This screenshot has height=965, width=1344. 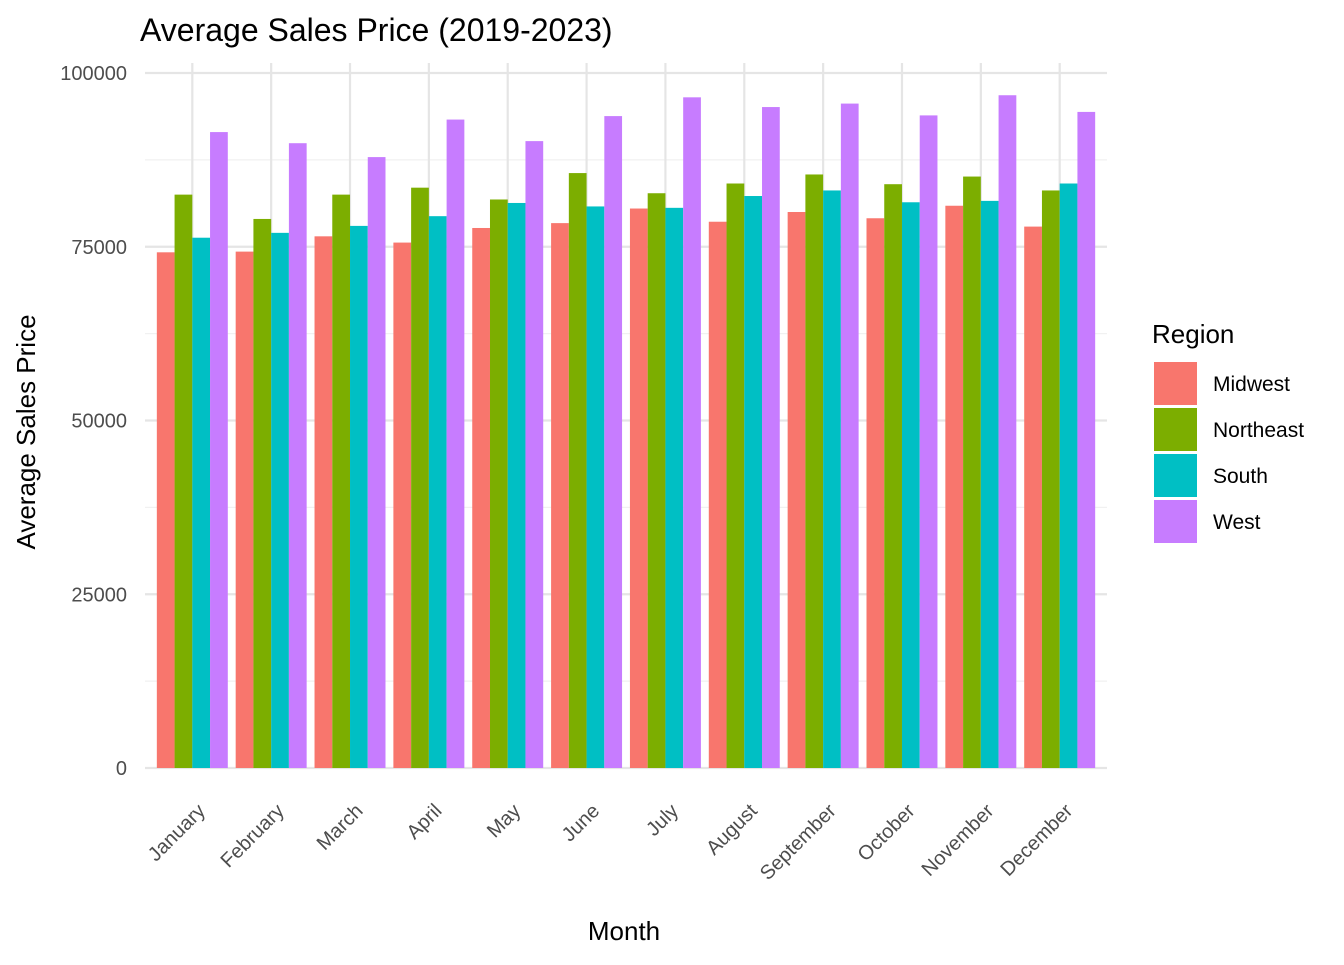 What do you see at coordinates (1086, 440) in the screenshot?
I see `bar-west-december` at bounding box center [1086, 440].